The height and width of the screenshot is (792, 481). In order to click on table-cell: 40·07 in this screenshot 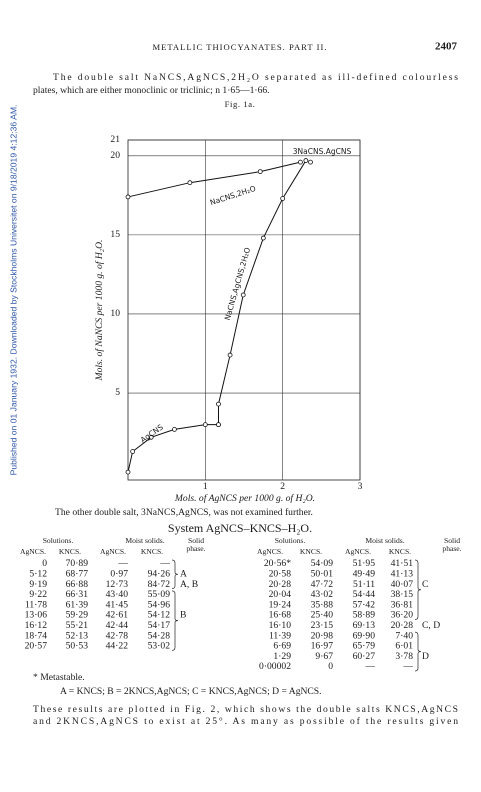, I will do `click(402, 584)`.